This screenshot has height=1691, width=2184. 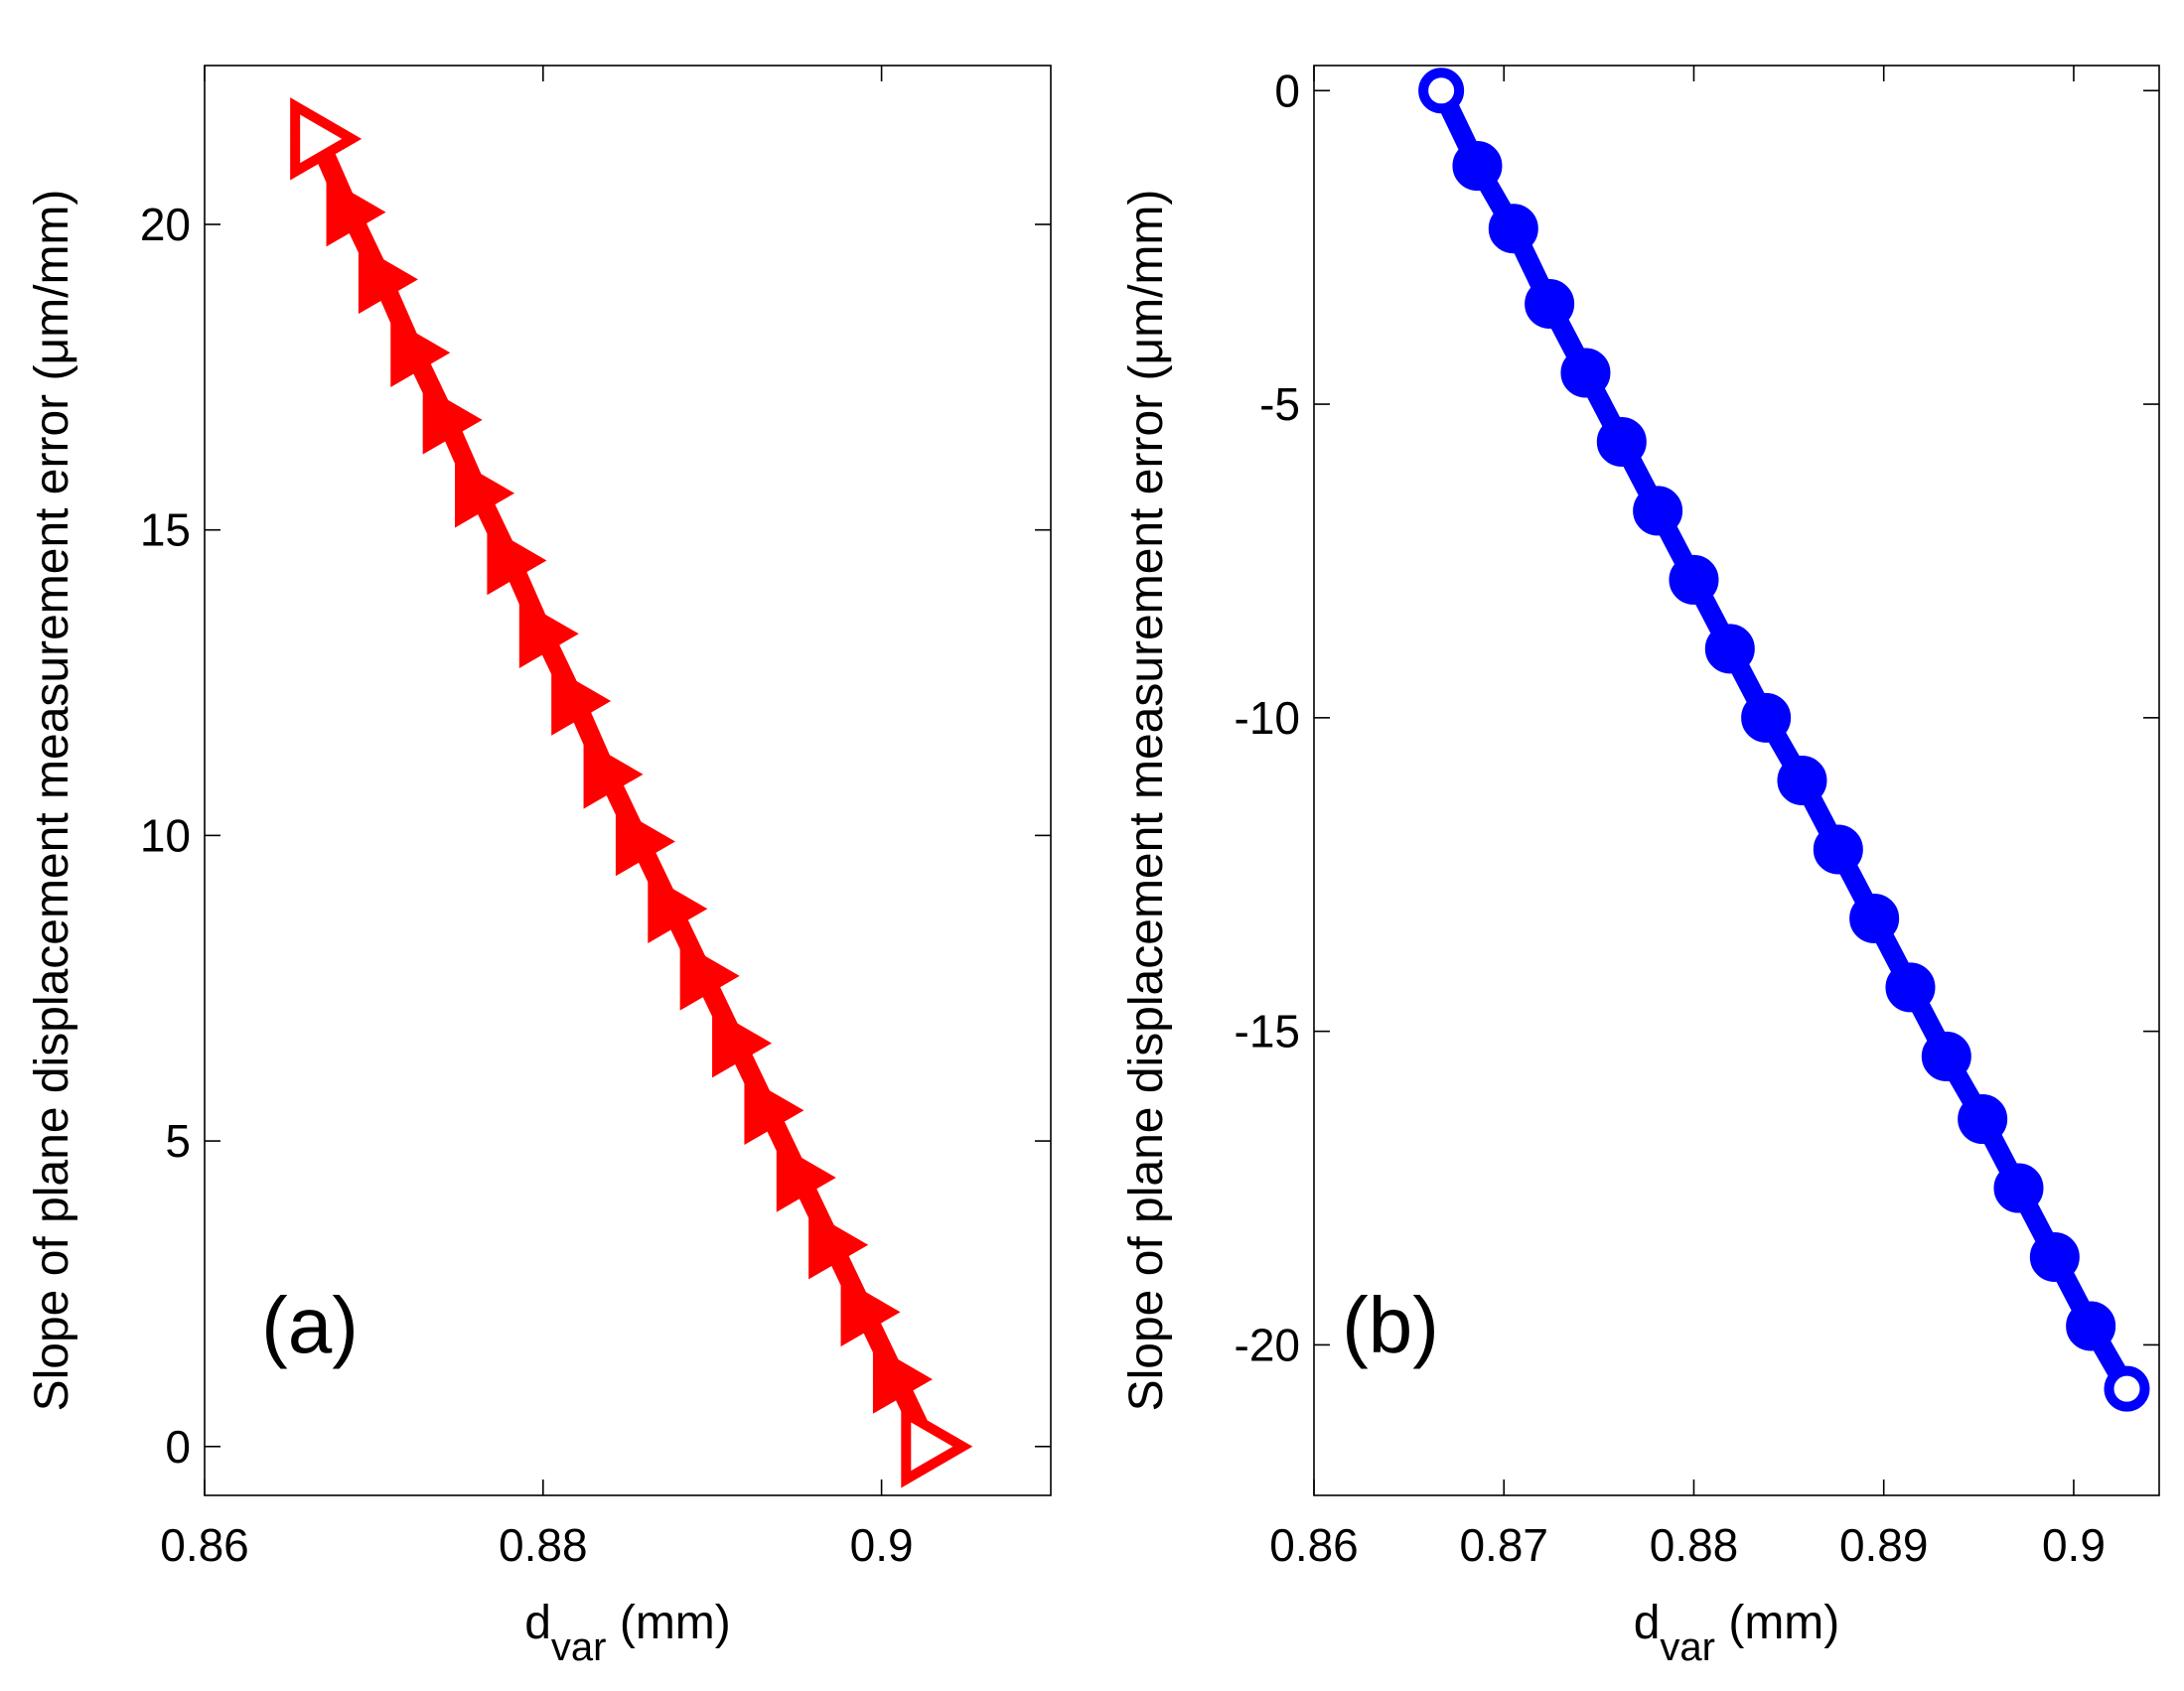 What do you see at coordinates (1267, 1031) in the screenshot?
I see `y-tick-label: -15` at bounding box center [1267, 1031].